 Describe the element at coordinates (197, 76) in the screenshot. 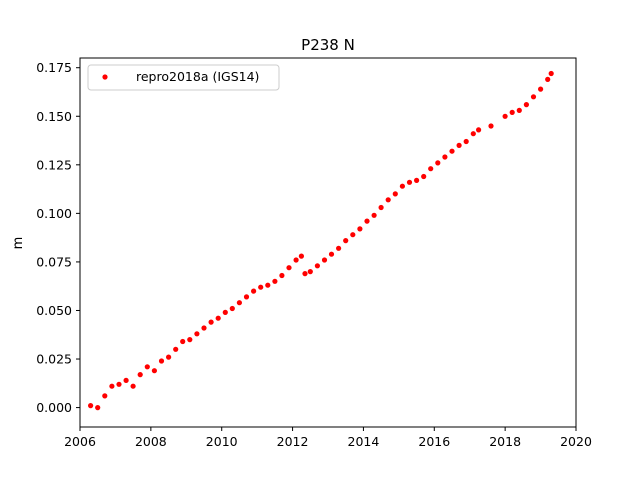

I see `legend-label: repro2018a (IGS14)` at that location.